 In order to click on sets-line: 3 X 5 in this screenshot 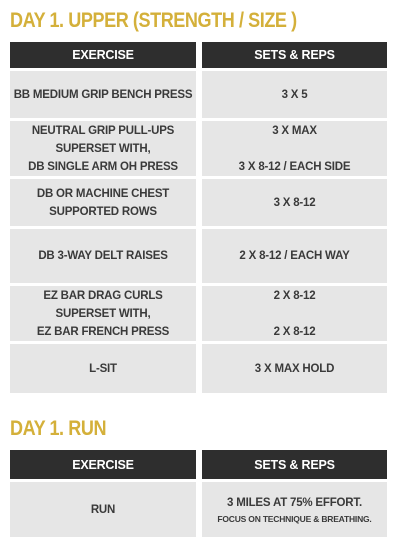, I will do `click(294, 94)`.